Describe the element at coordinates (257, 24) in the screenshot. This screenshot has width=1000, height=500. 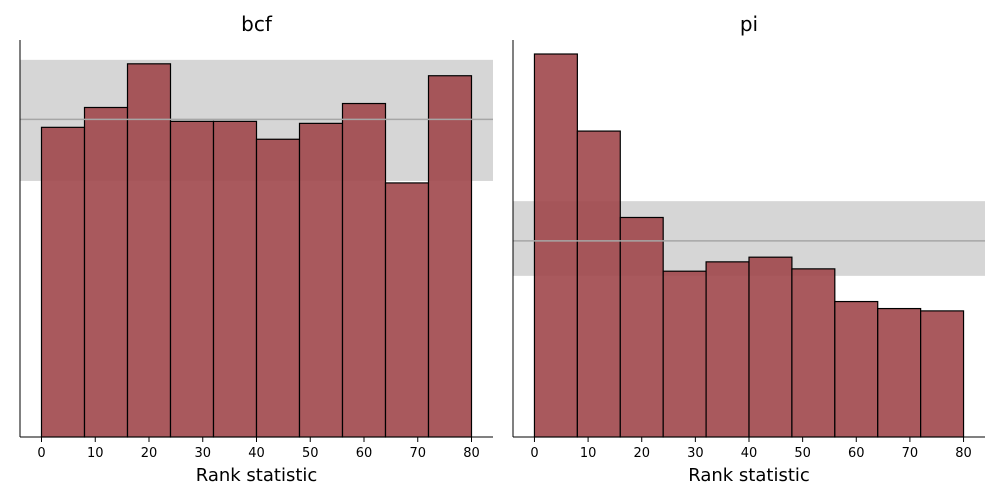
I see `chart-title: bcf` at that location.